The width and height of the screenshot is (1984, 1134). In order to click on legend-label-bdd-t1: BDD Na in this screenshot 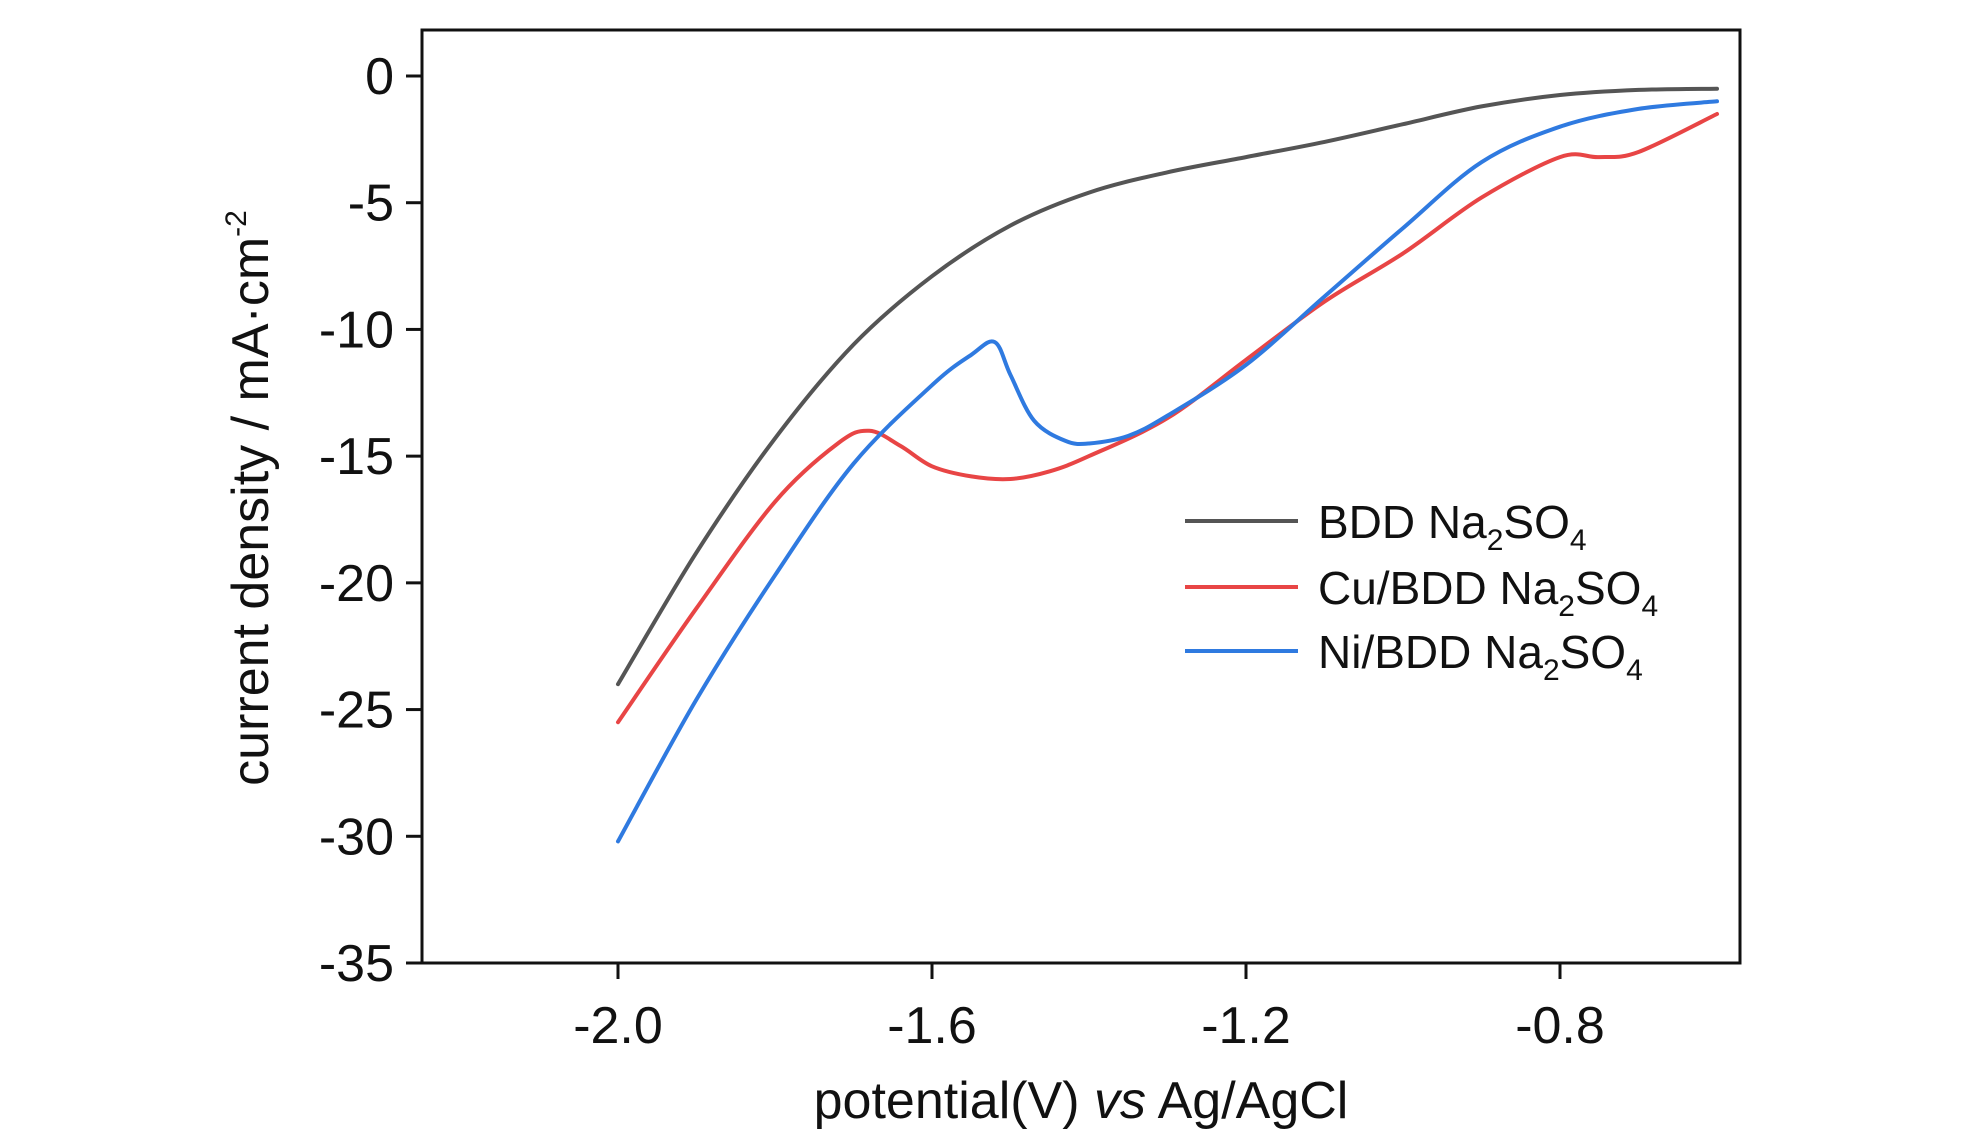, I will do `click(1402, 522)`.